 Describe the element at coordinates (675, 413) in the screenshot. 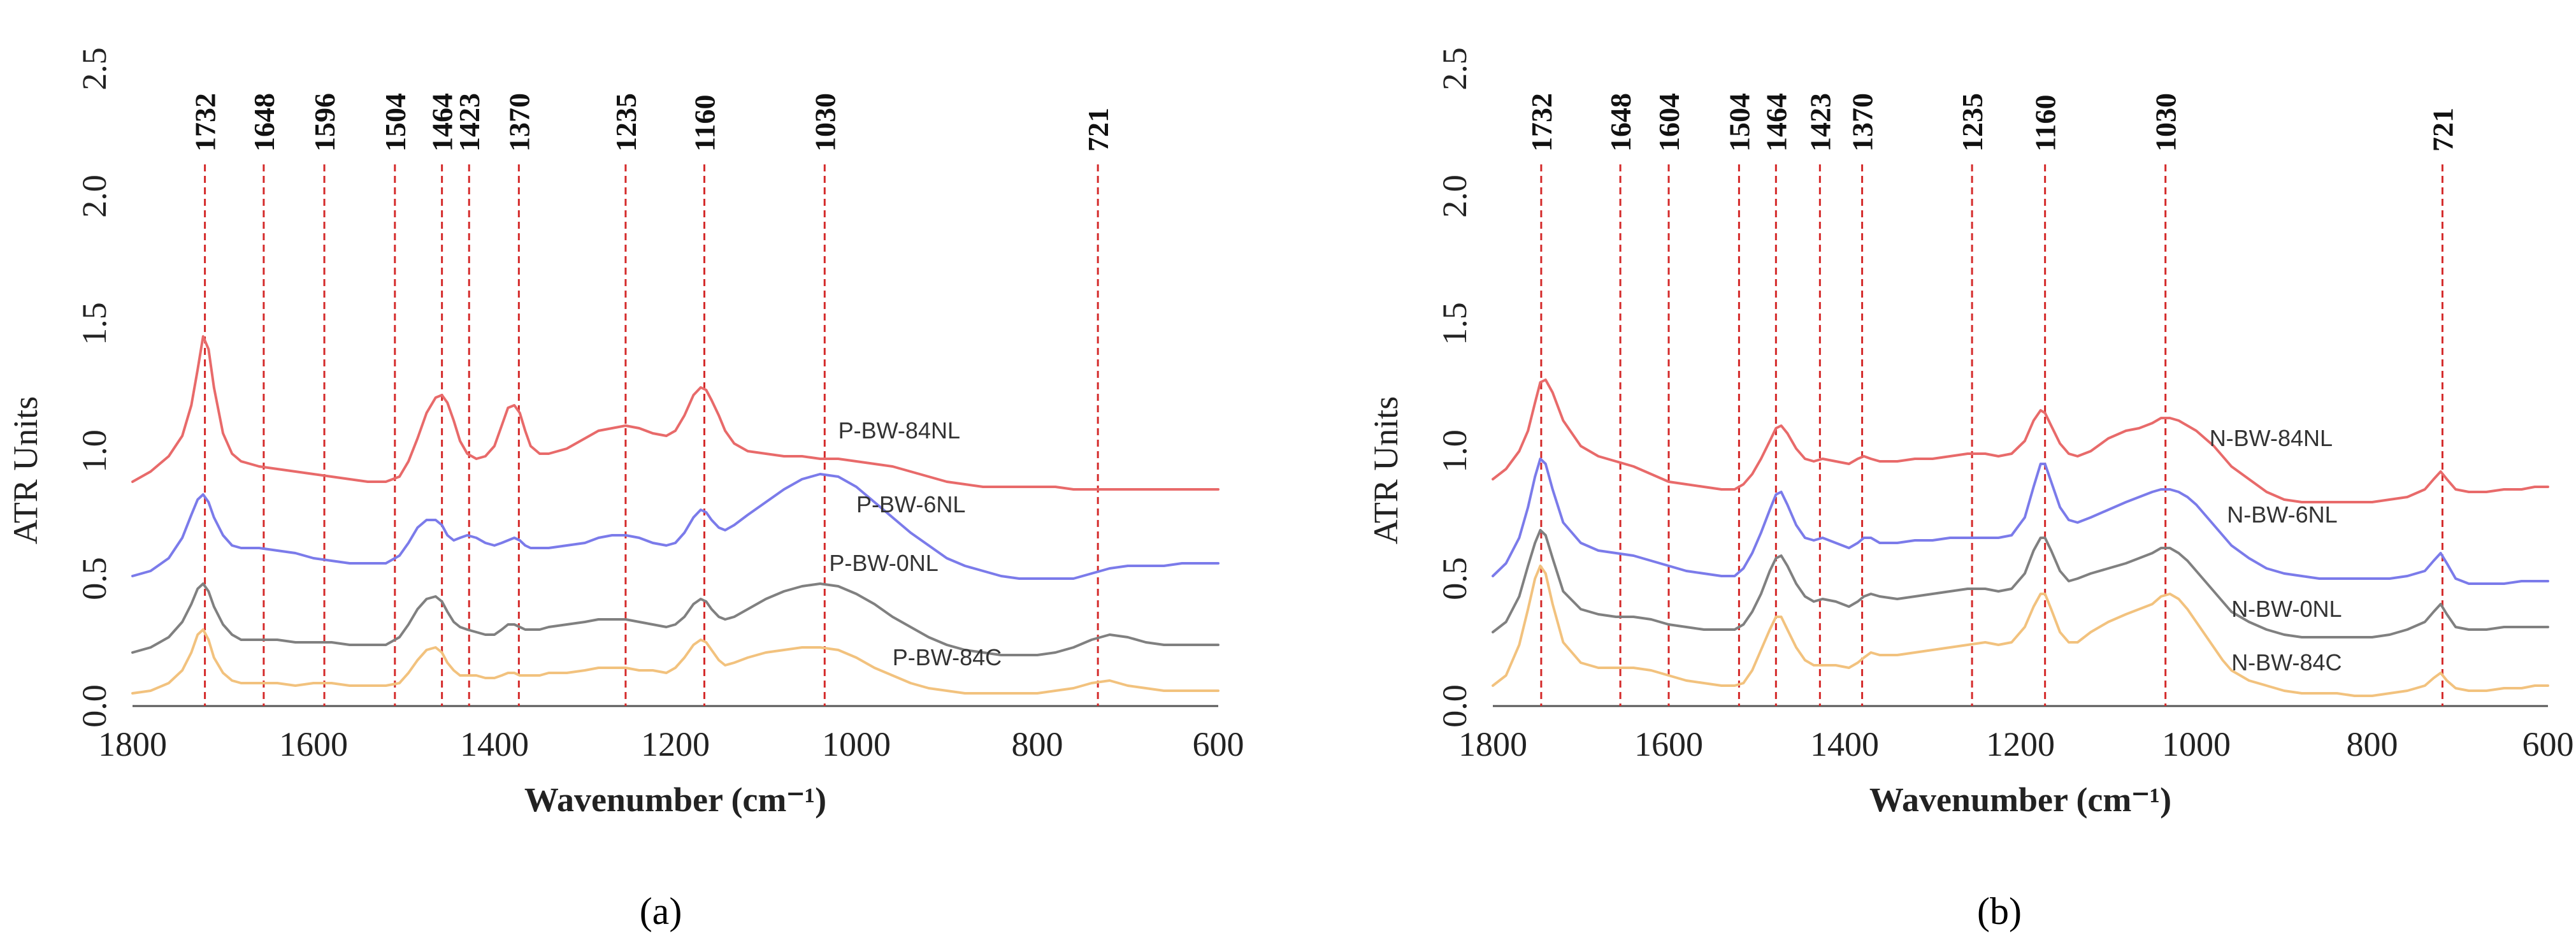

I see `series-line-P-BW-84NL` at that location.